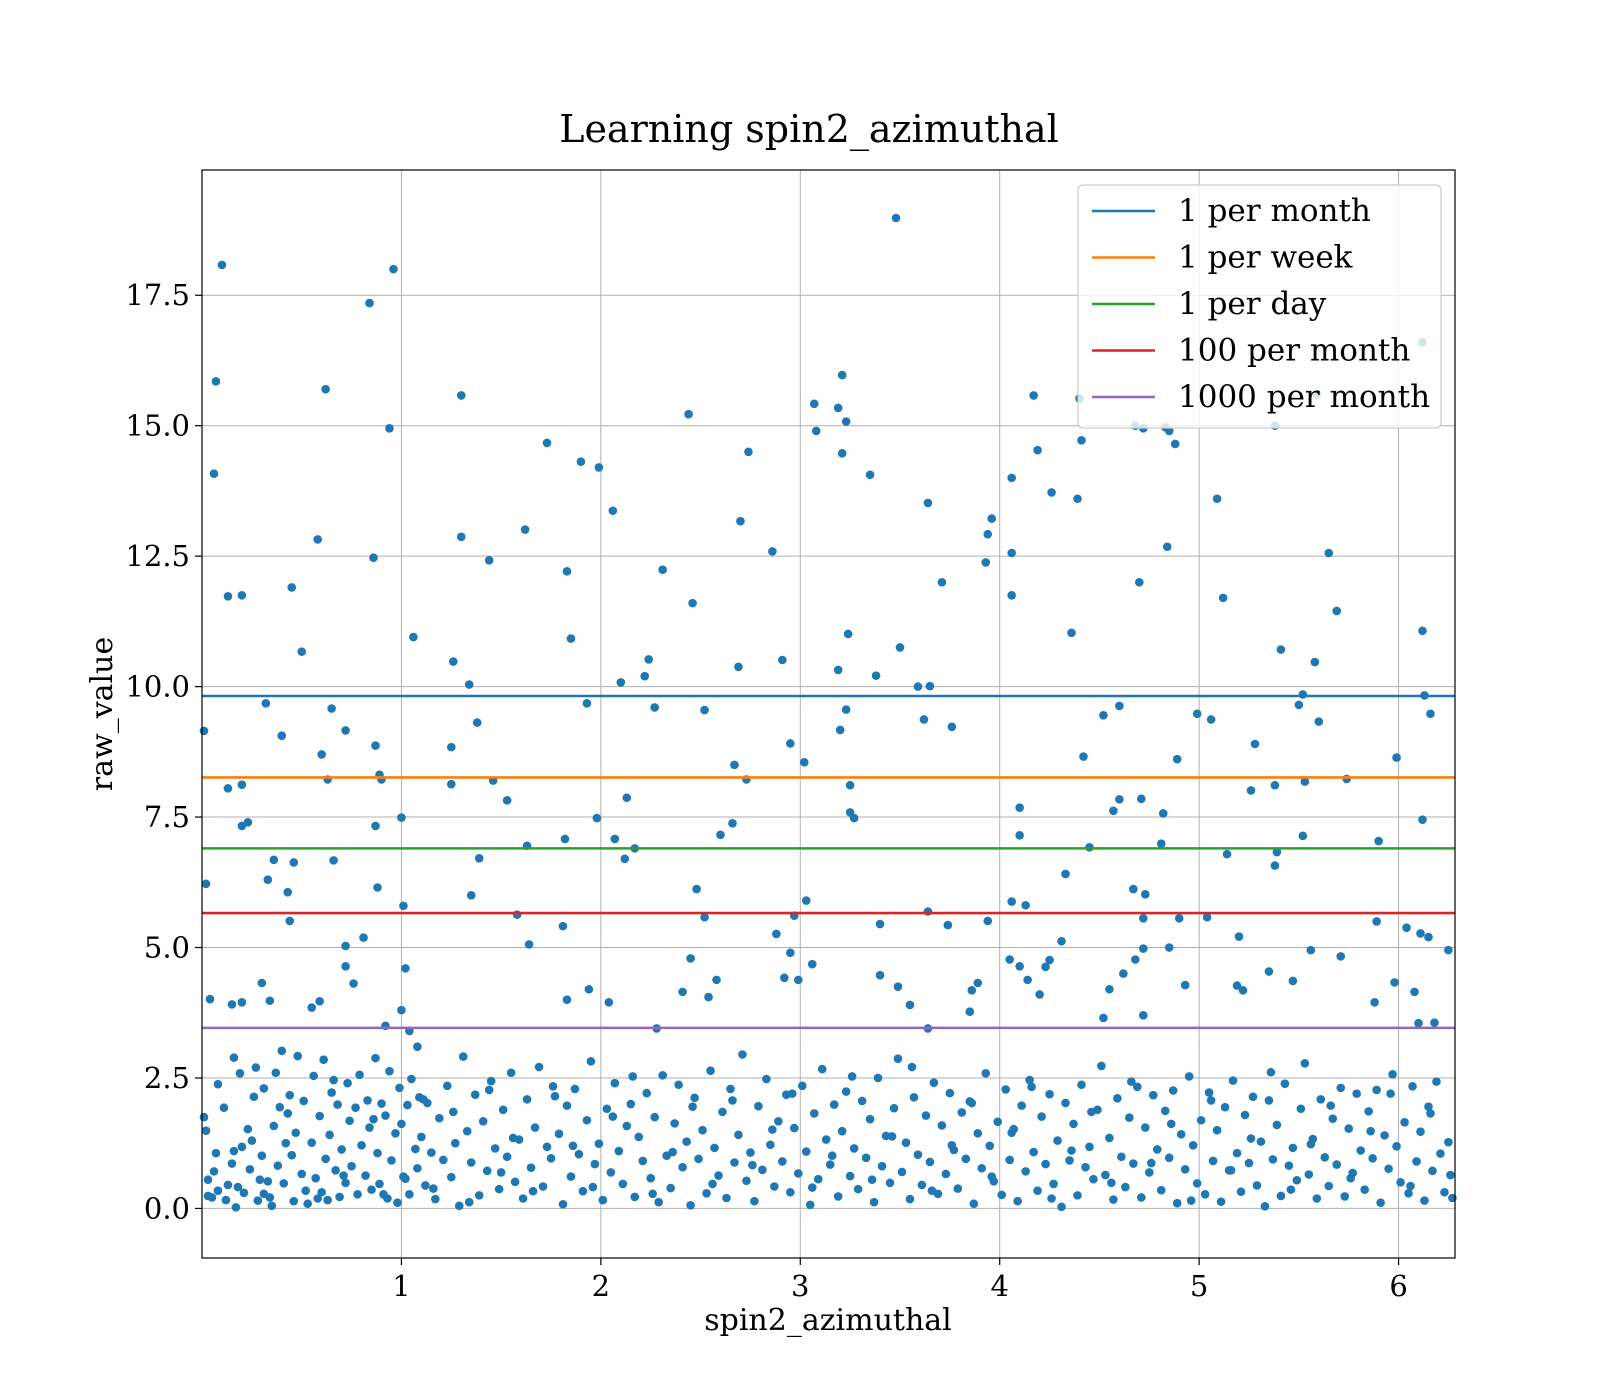  I want to click on legend-label: 100 per month, so click(1294, 351).